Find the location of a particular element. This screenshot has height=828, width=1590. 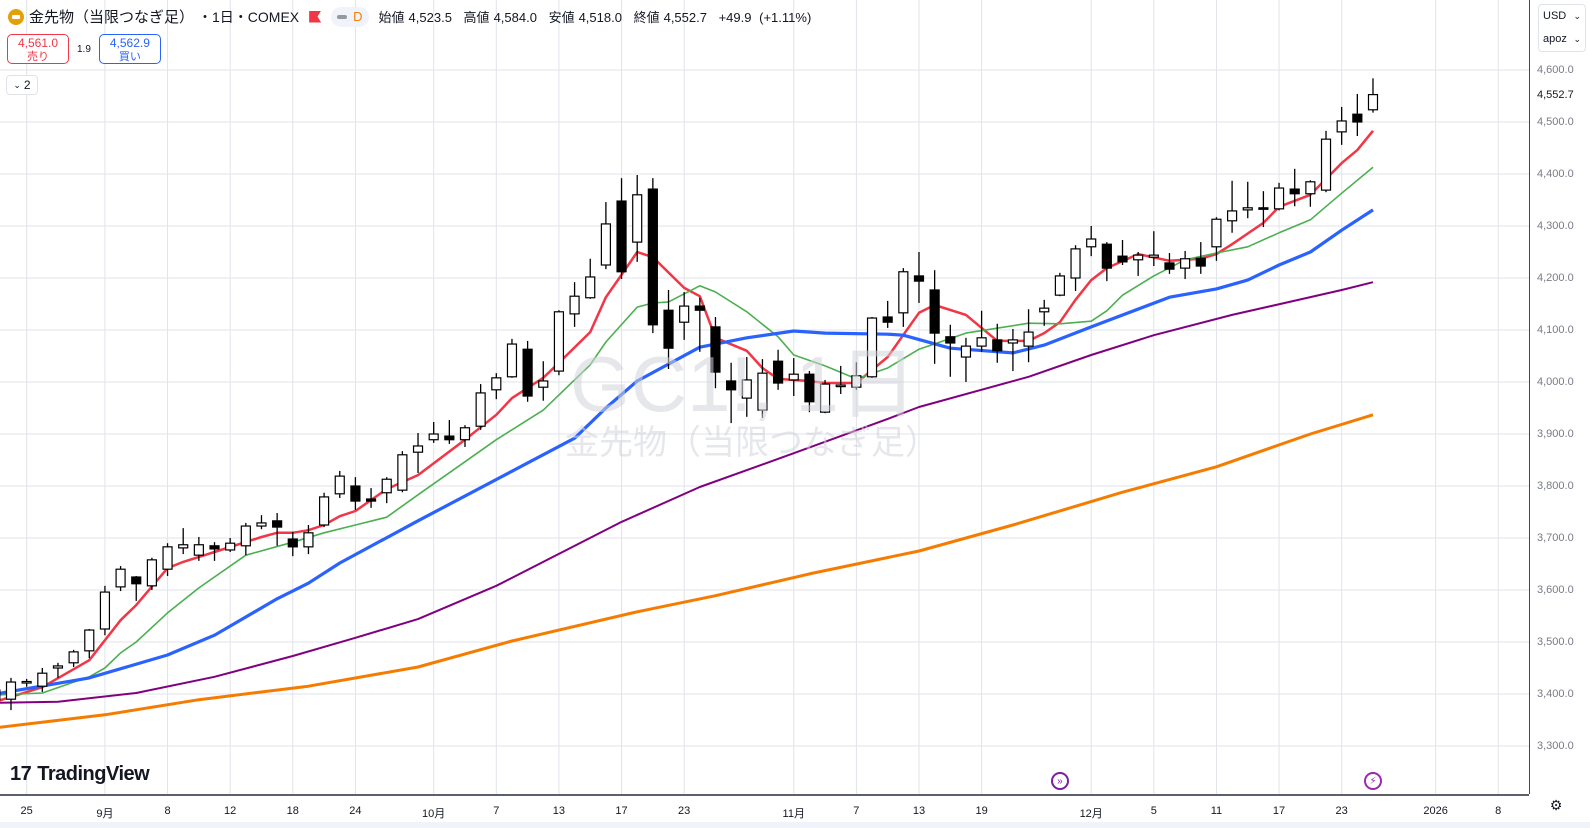

time-tick-label: 12月 is located at coordinates (1091, 814).